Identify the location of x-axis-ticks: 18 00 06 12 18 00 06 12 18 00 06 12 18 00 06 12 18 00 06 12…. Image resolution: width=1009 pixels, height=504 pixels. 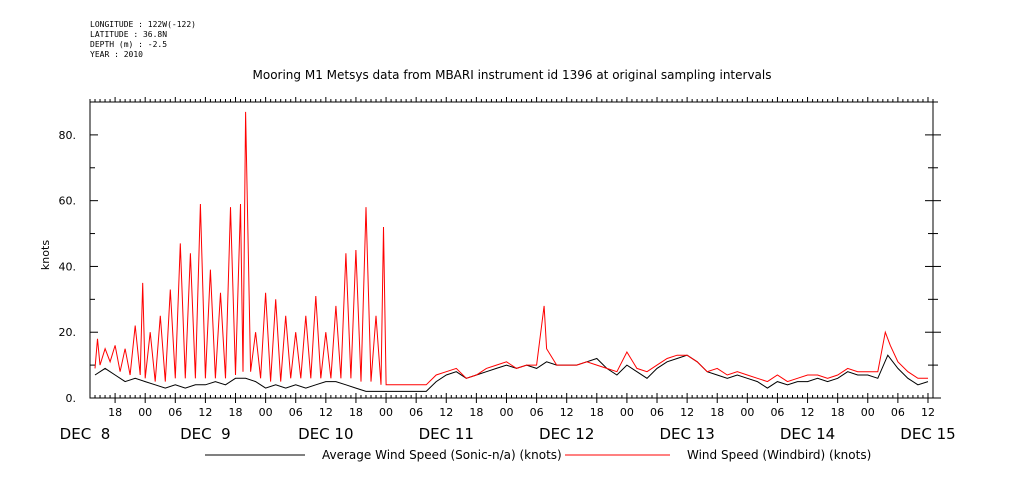
(508, 420).